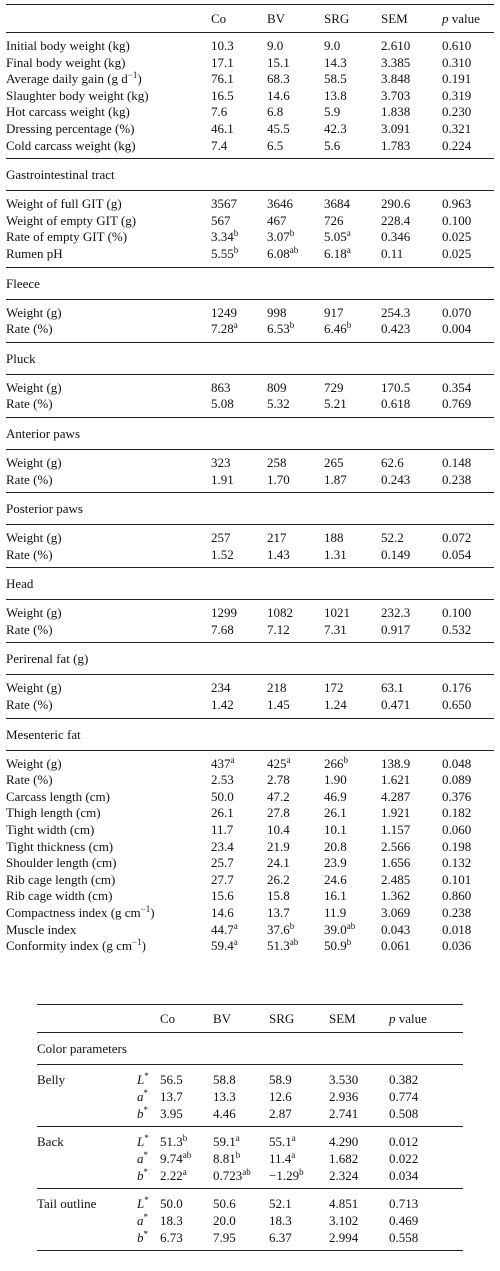 The width and height of the screenshot is (500, 1271). What do you see at coordinates (457, 312) in the screenshot?
I see `p-value: 0.070` at bounding box center [457, 312].